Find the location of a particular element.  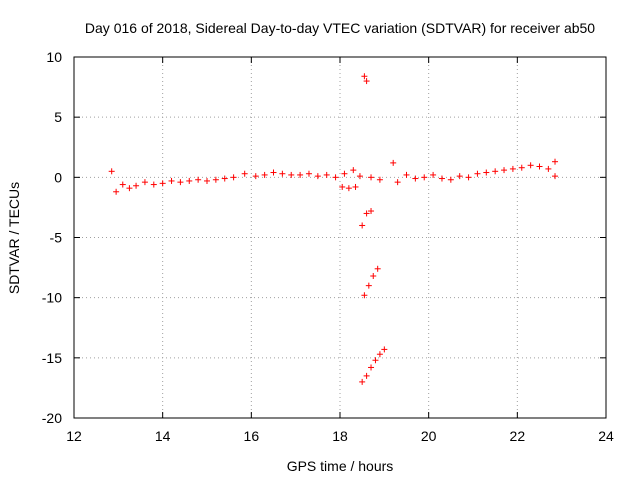

x-tick-label: 18 is located at coordinates (340, 436).